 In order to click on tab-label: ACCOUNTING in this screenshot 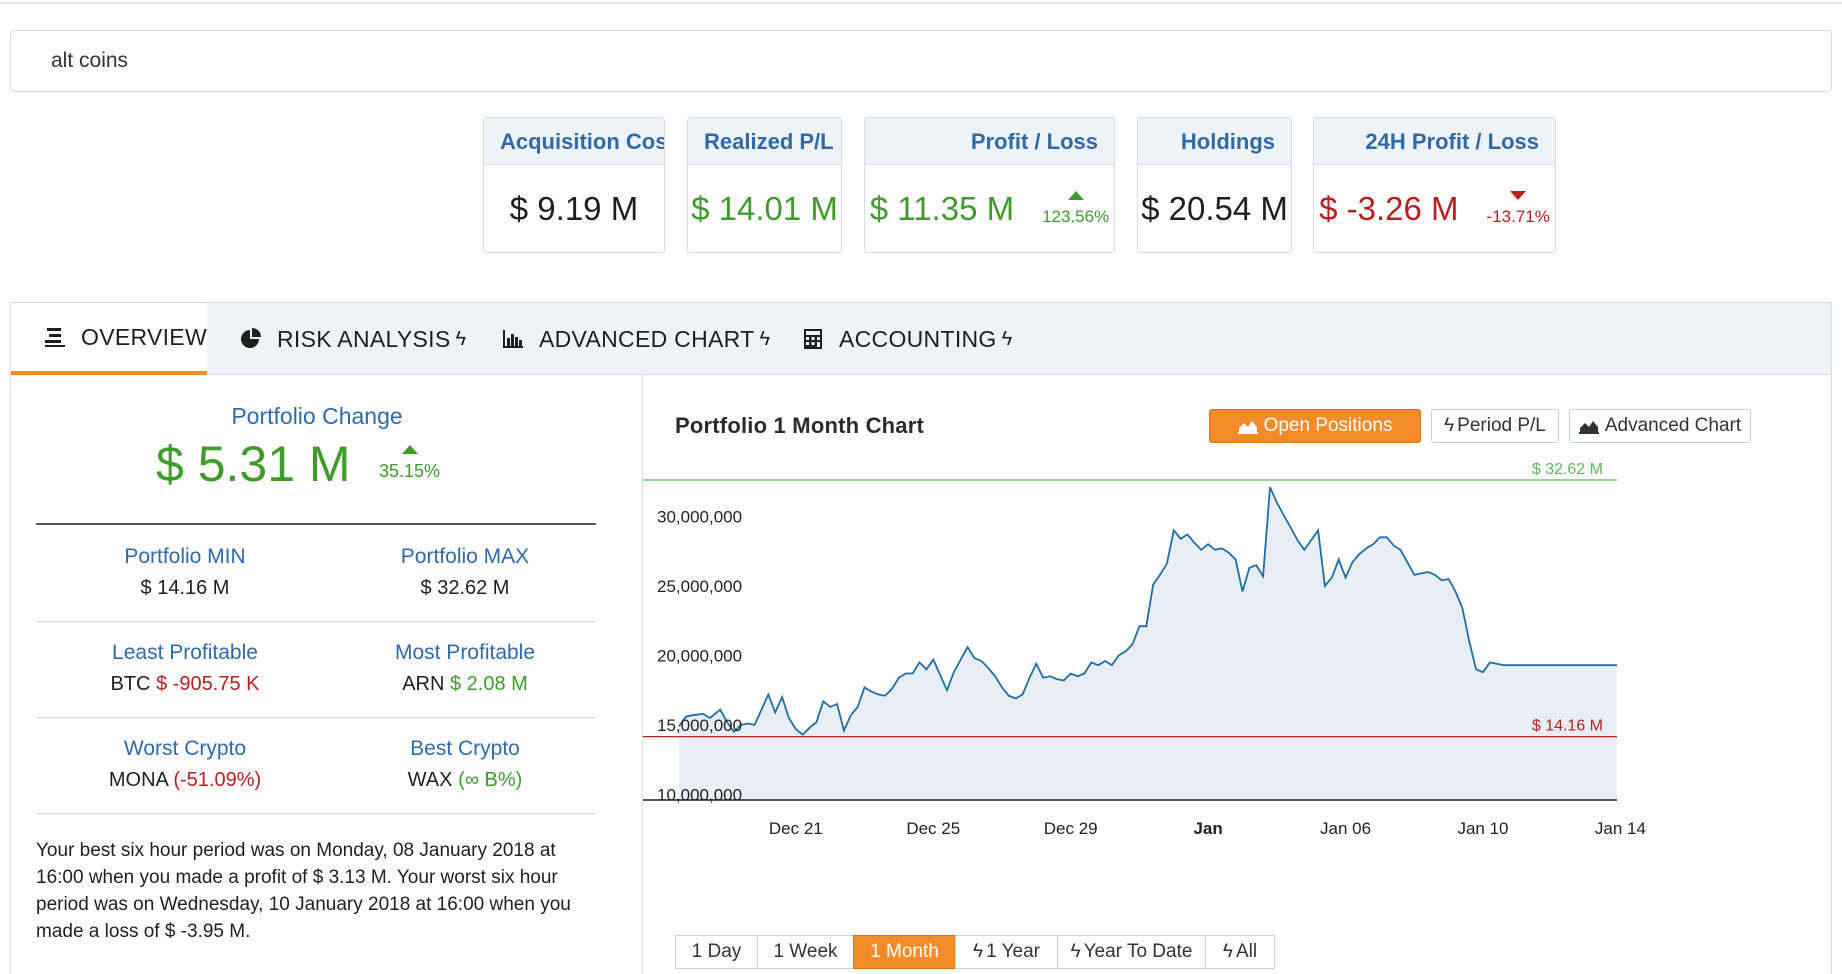, I will do `click(918, 338)`.